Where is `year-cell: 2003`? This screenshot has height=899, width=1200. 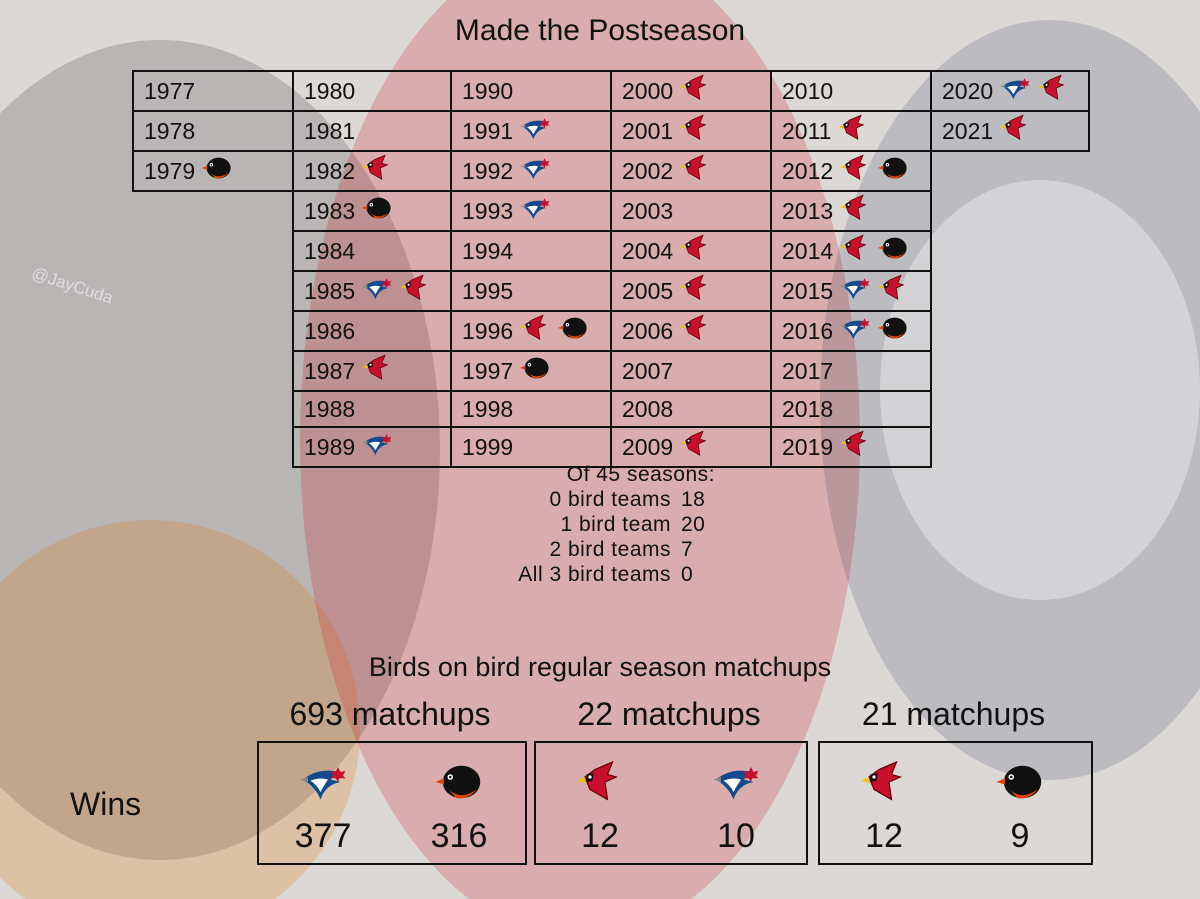
year-cell: 2003 is located at coordinates (691, 211).